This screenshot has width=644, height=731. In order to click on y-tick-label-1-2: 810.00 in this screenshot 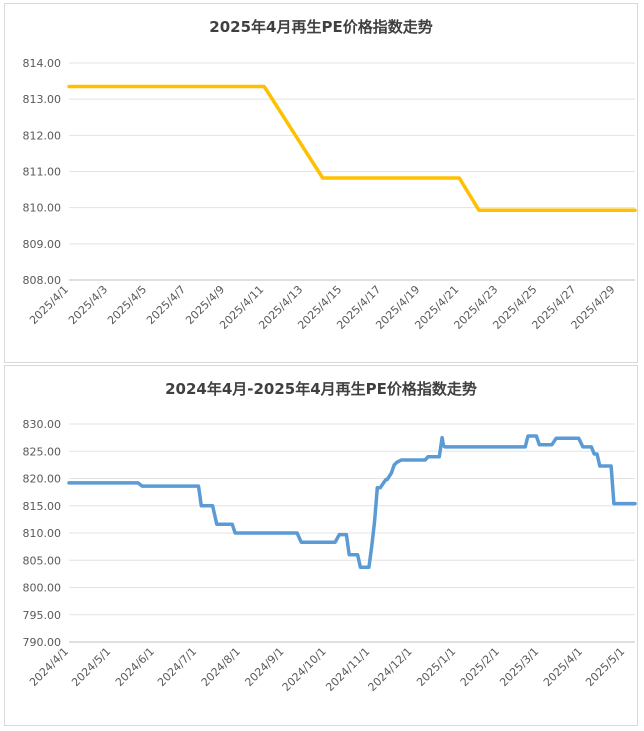, I will do `click(42, 208)`.